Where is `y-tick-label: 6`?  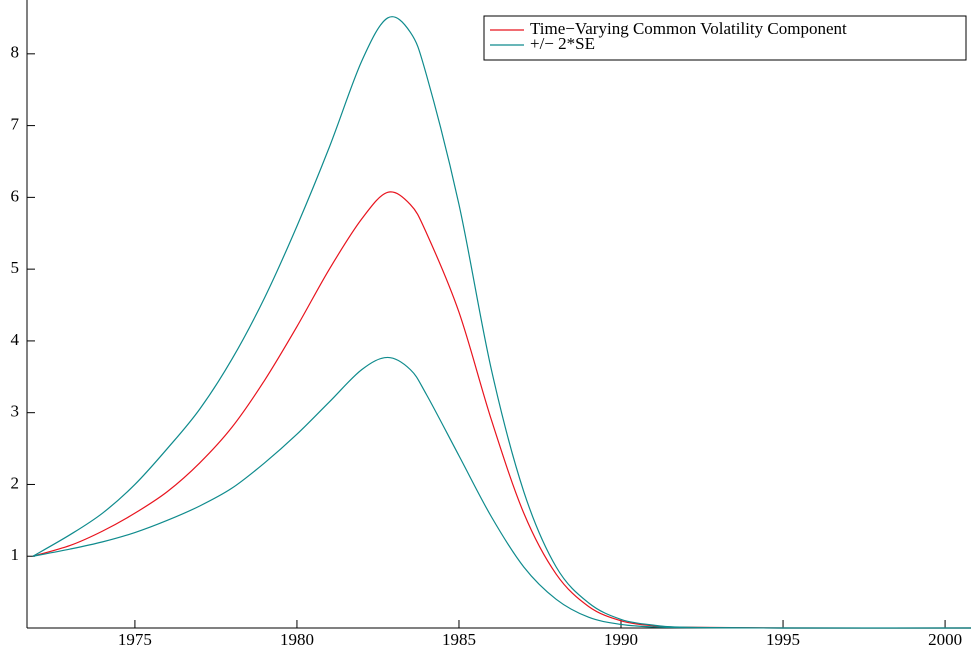 y-tick-label: 6 is located at coordinates (15, 195).